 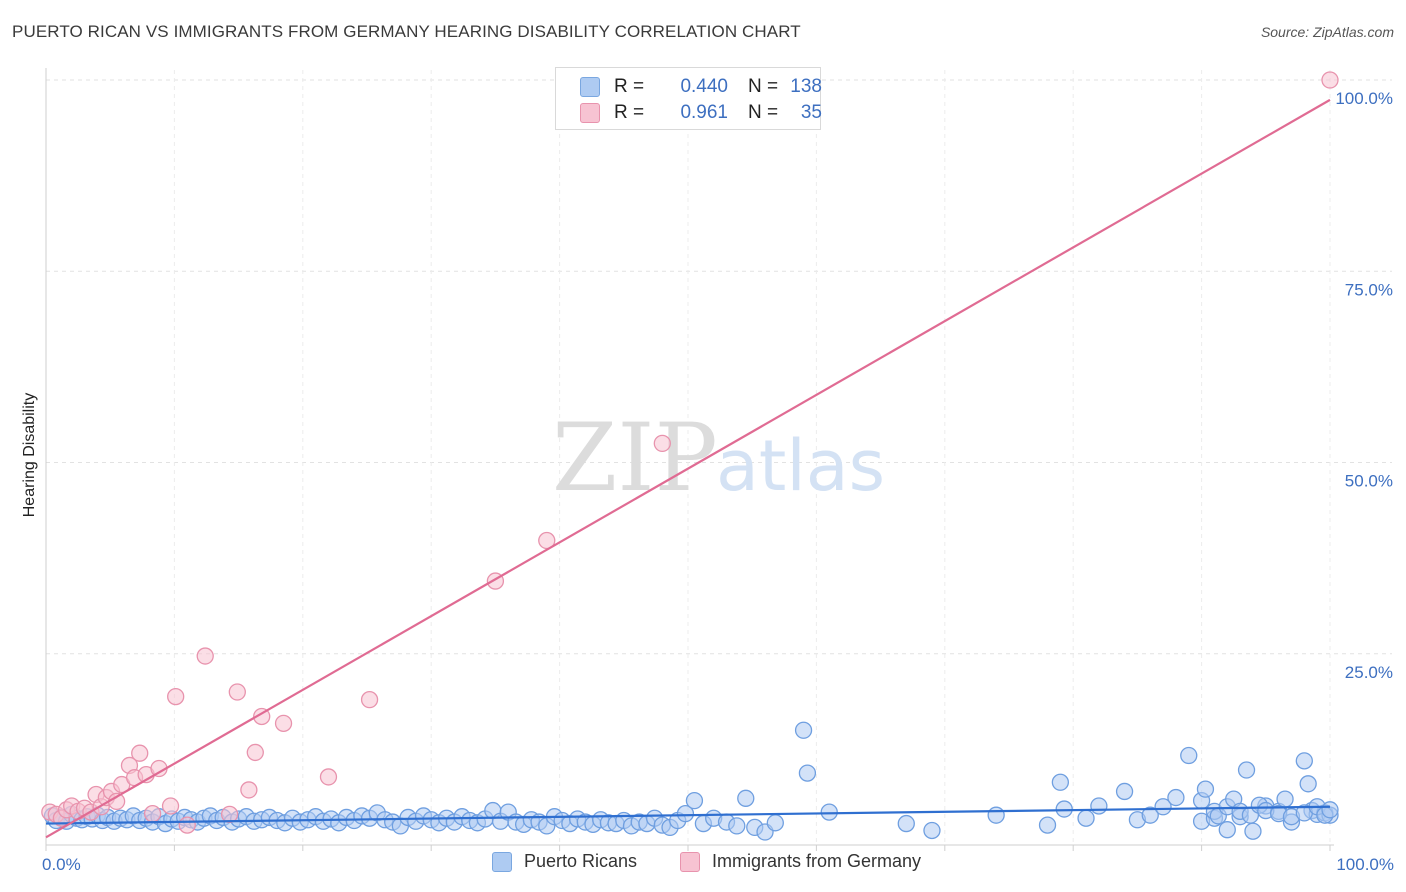 What do you see at coordinates (635, 458) in the screenshot?
I see `watermark-zip: ZIP` at bounding box center [635, 458].